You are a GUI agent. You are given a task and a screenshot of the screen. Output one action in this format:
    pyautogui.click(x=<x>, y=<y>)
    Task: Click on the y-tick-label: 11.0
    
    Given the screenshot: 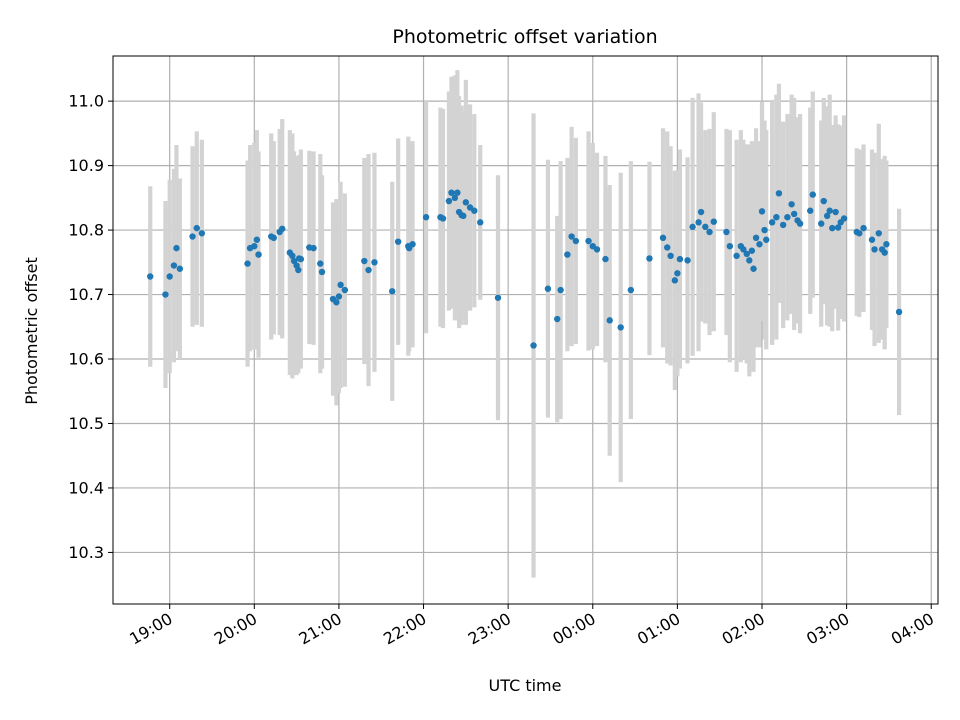 What is the action you would take?
    pyautogui.click(x=86, y=101)
    